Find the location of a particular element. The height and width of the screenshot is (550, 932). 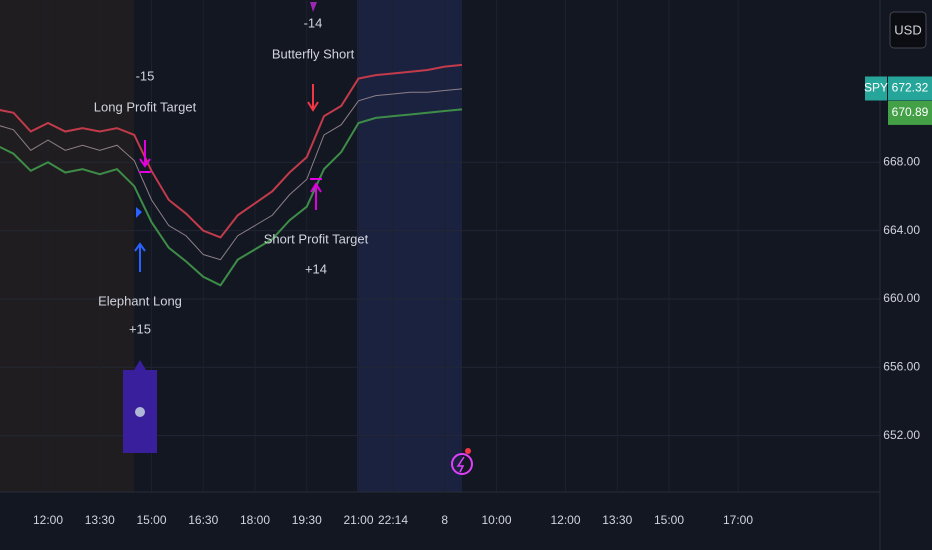

elephant-icon is located at coordinates (140, 412).